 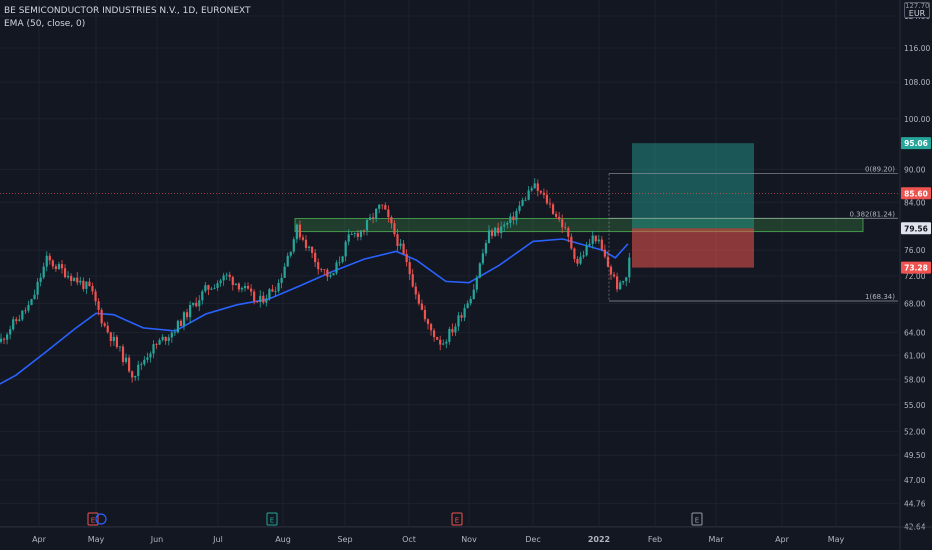 I want to click on dividend-icon, so click(x=101, y=519).